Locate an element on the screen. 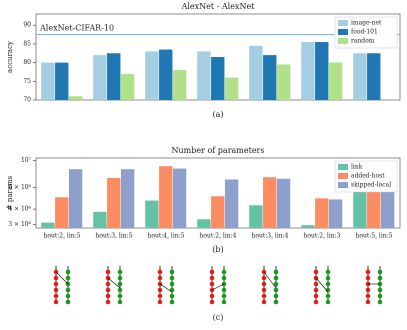  x-tick-label: hout:5, lin:5 is located at coordinates (374, 236).